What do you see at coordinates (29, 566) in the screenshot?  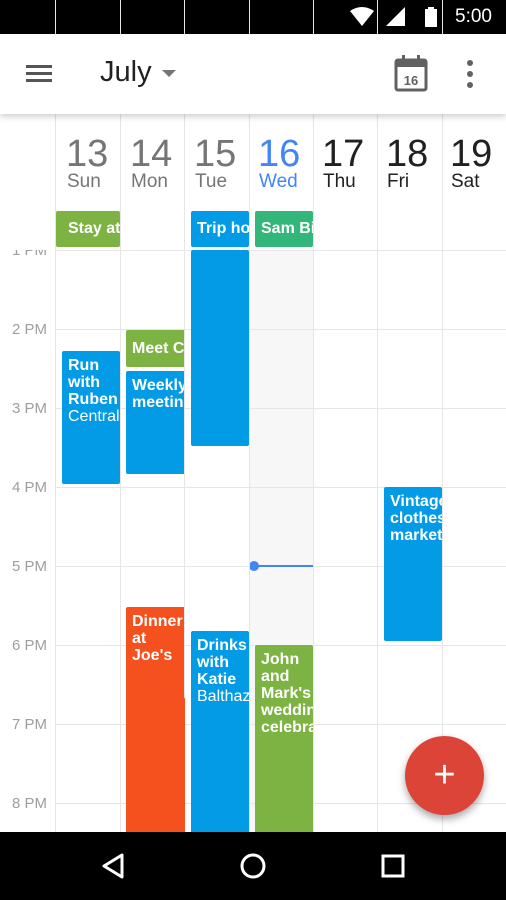 I see `hour-label: 5 PM` at bounding box center [29, 566].